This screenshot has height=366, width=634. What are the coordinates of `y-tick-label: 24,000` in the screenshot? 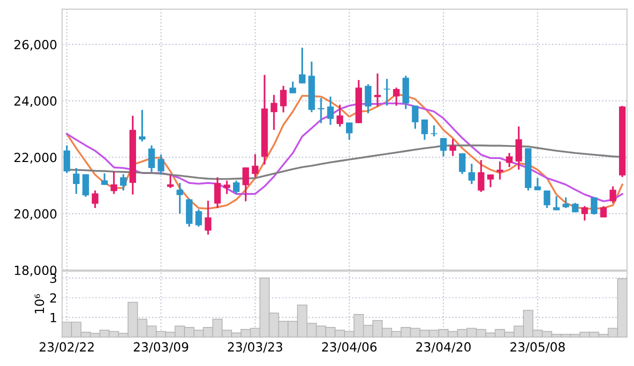 It's located at (35, 102).